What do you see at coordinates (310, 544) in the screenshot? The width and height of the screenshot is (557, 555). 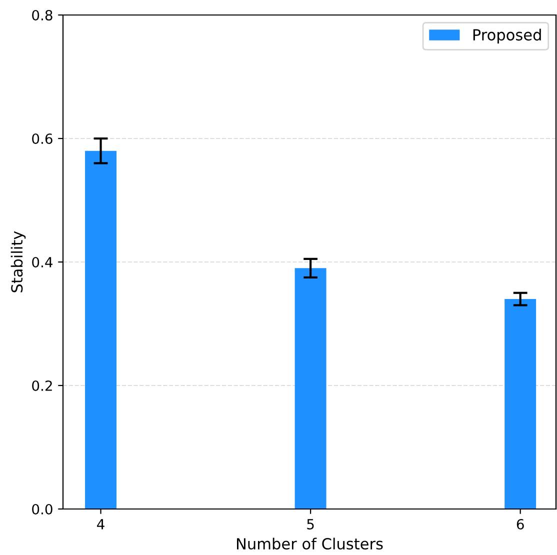 I see `x-axis-title: Number of Clusters` at bounding box center [310, 544].